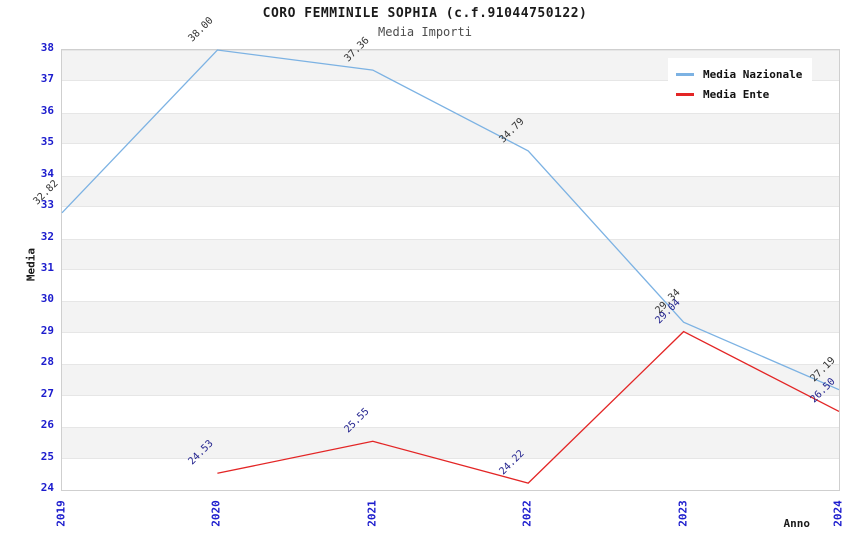 This screenshot has height=550, width=850. What do you see at coordinates (216, 513) in the screenshot?
I see `x-tick-label: 2020` at bounding box center [216, 513].